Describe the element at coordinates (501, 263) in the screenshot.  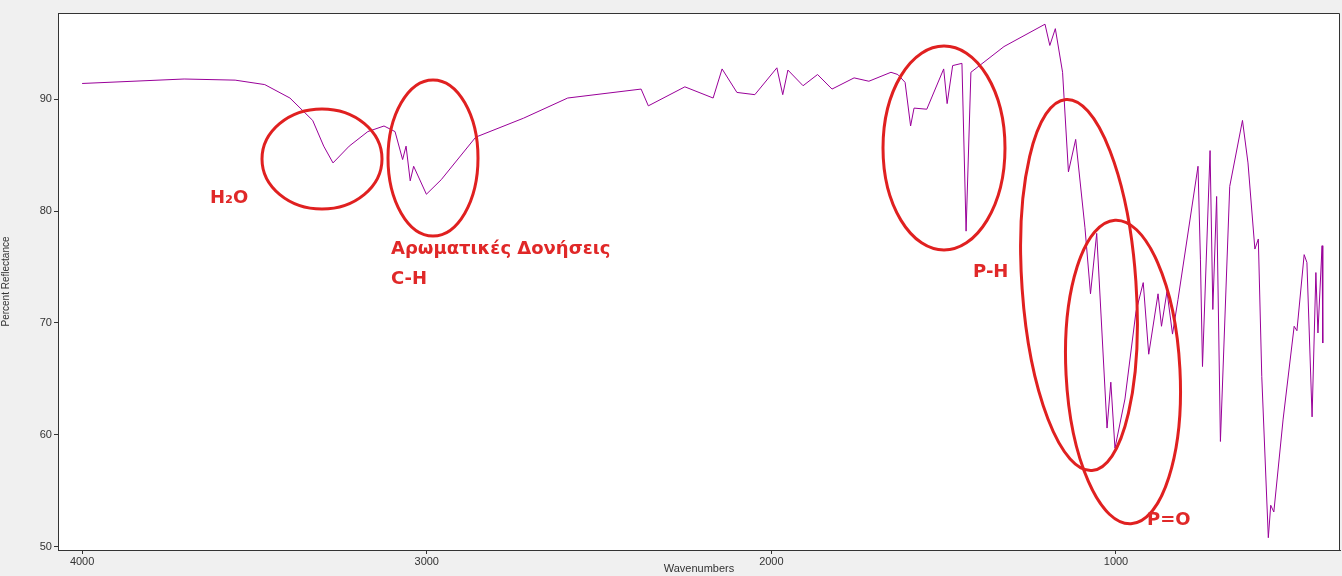
I see `annotation: Αρωματικές Δονήσεις C-H` at that location.